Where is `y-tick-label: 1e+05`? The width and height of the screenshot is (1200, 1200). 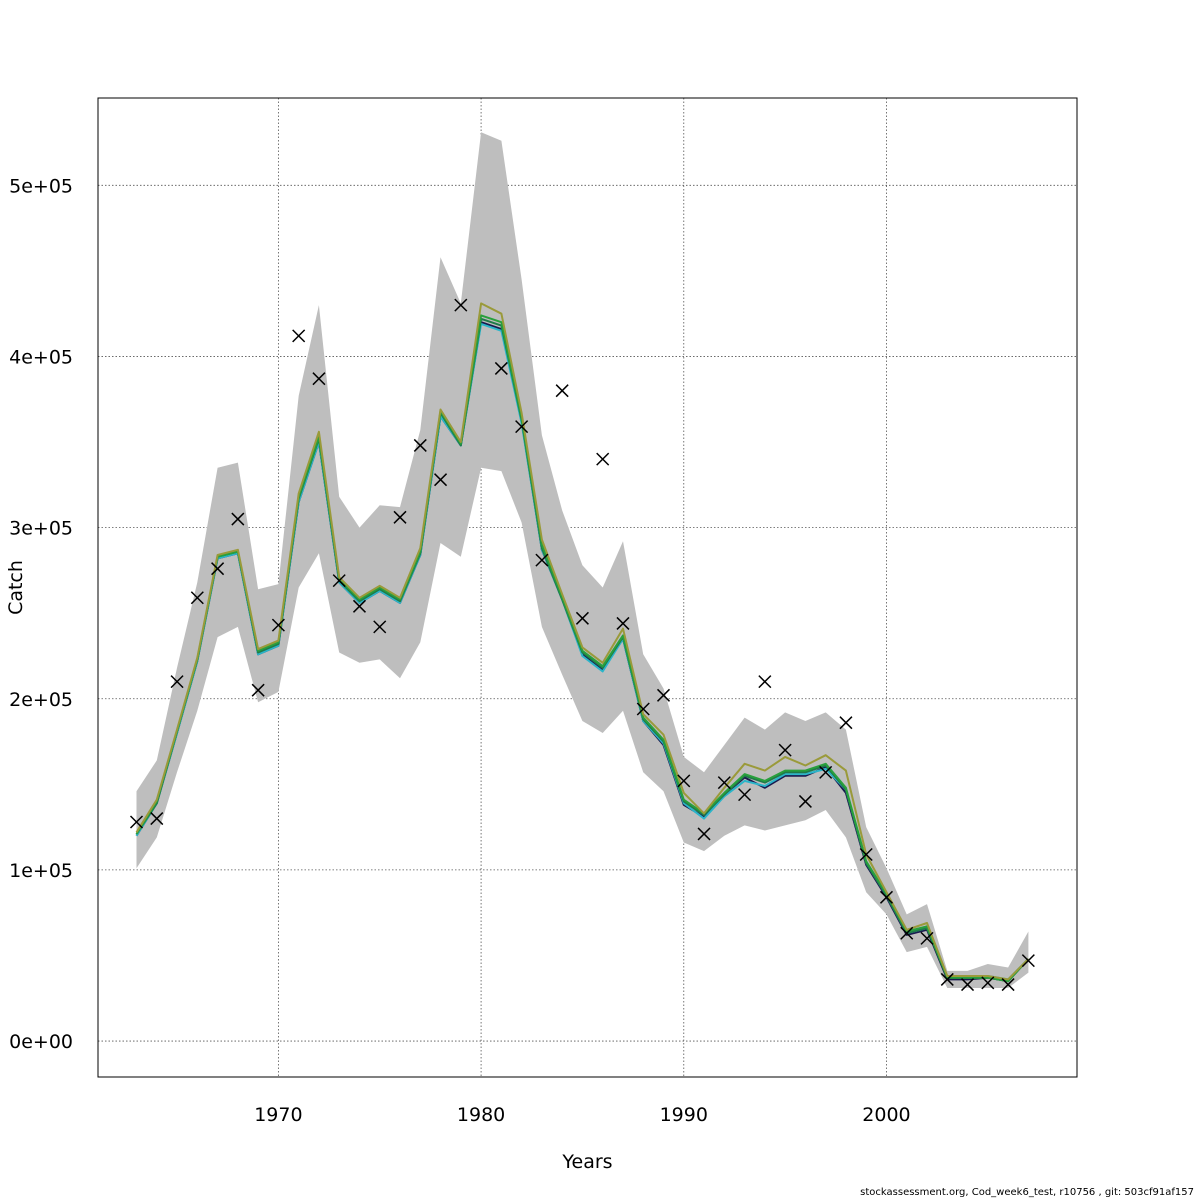 y-tick-label: 1e+05 is located at coordinates (41, 871).